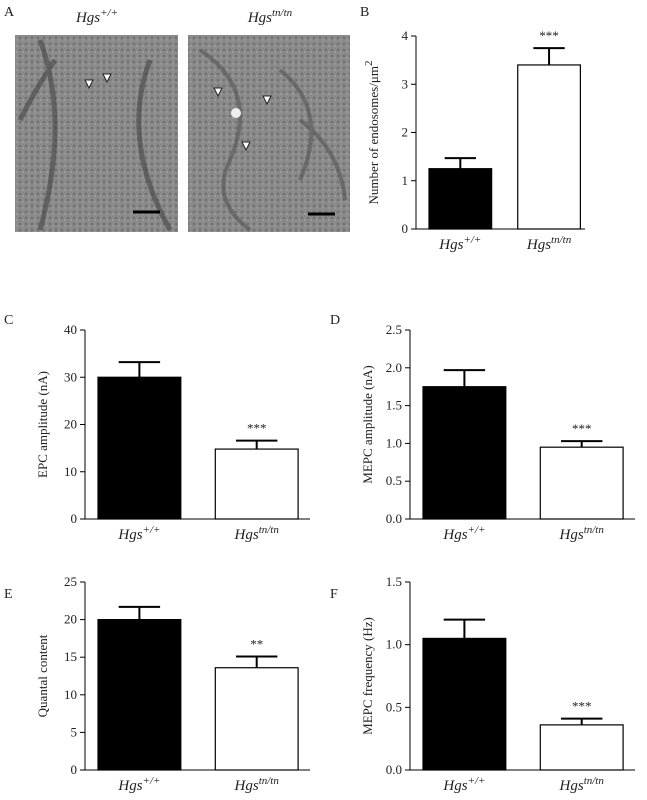 This screenshot has height=800, width=647. I want to click on y-tick-label: 40, so click(70, 329).